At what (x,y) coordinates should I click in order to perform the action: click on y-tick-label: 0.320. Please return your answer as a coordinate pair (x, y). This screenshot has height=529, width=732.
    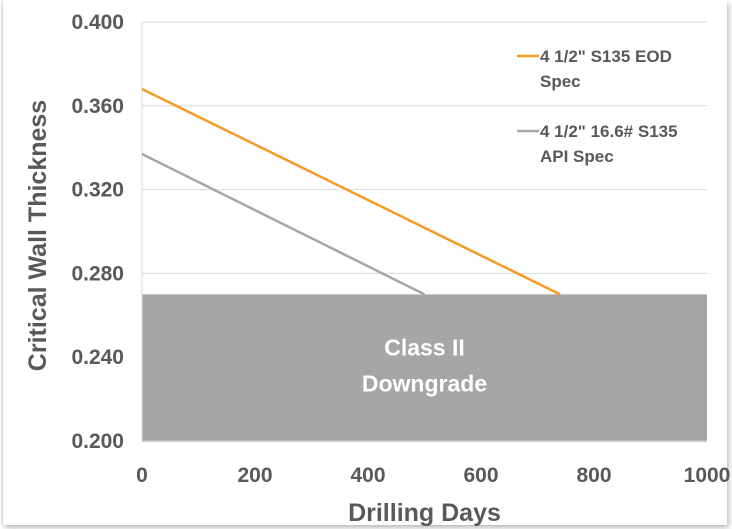
    Looking at the image, I should click on (97, 190).